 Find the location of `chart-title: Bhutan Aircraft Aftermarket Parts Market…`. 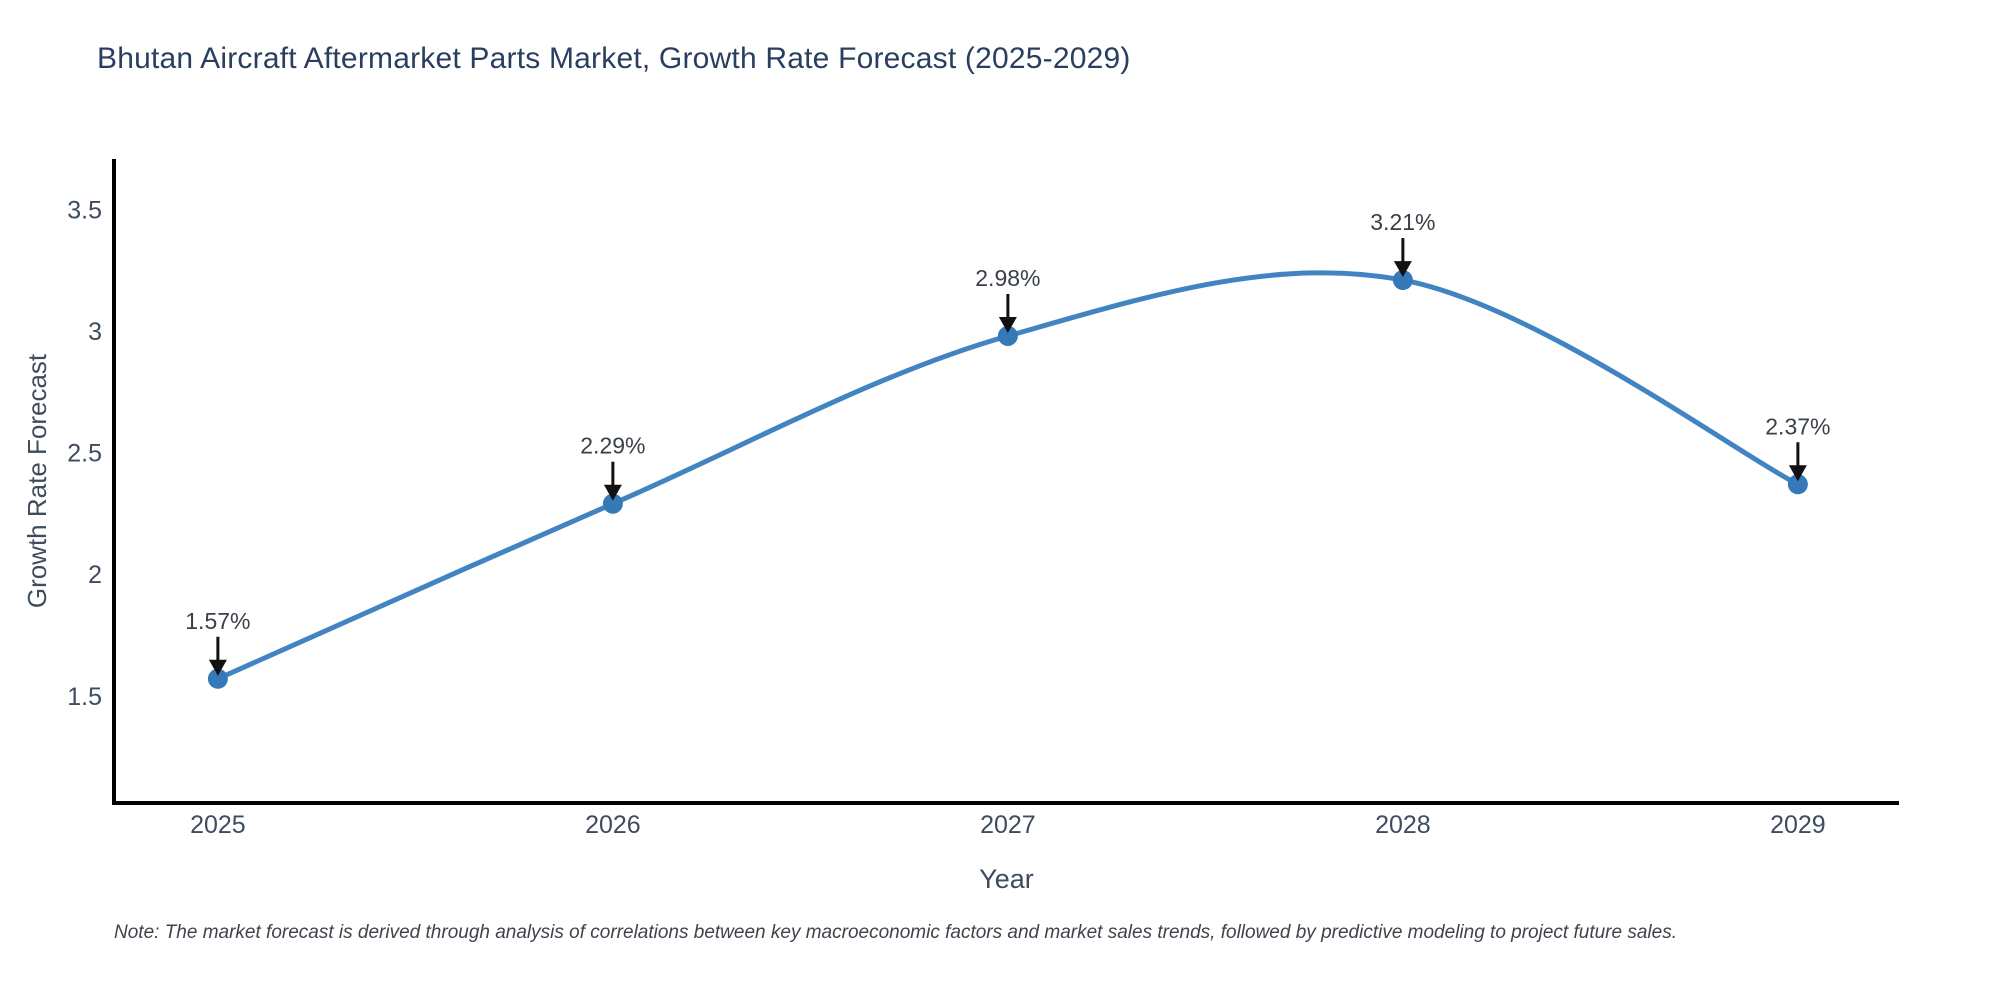

chart-title: Bhutan Aircraft Aftermarket Parts Market… is located at coordinates (614, 58).